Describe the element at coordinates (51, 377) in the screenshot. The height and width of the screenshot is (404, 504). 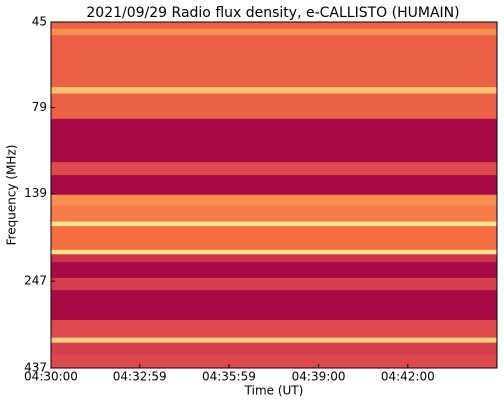
I see `x-tick-label: 04:30:00` at that location.